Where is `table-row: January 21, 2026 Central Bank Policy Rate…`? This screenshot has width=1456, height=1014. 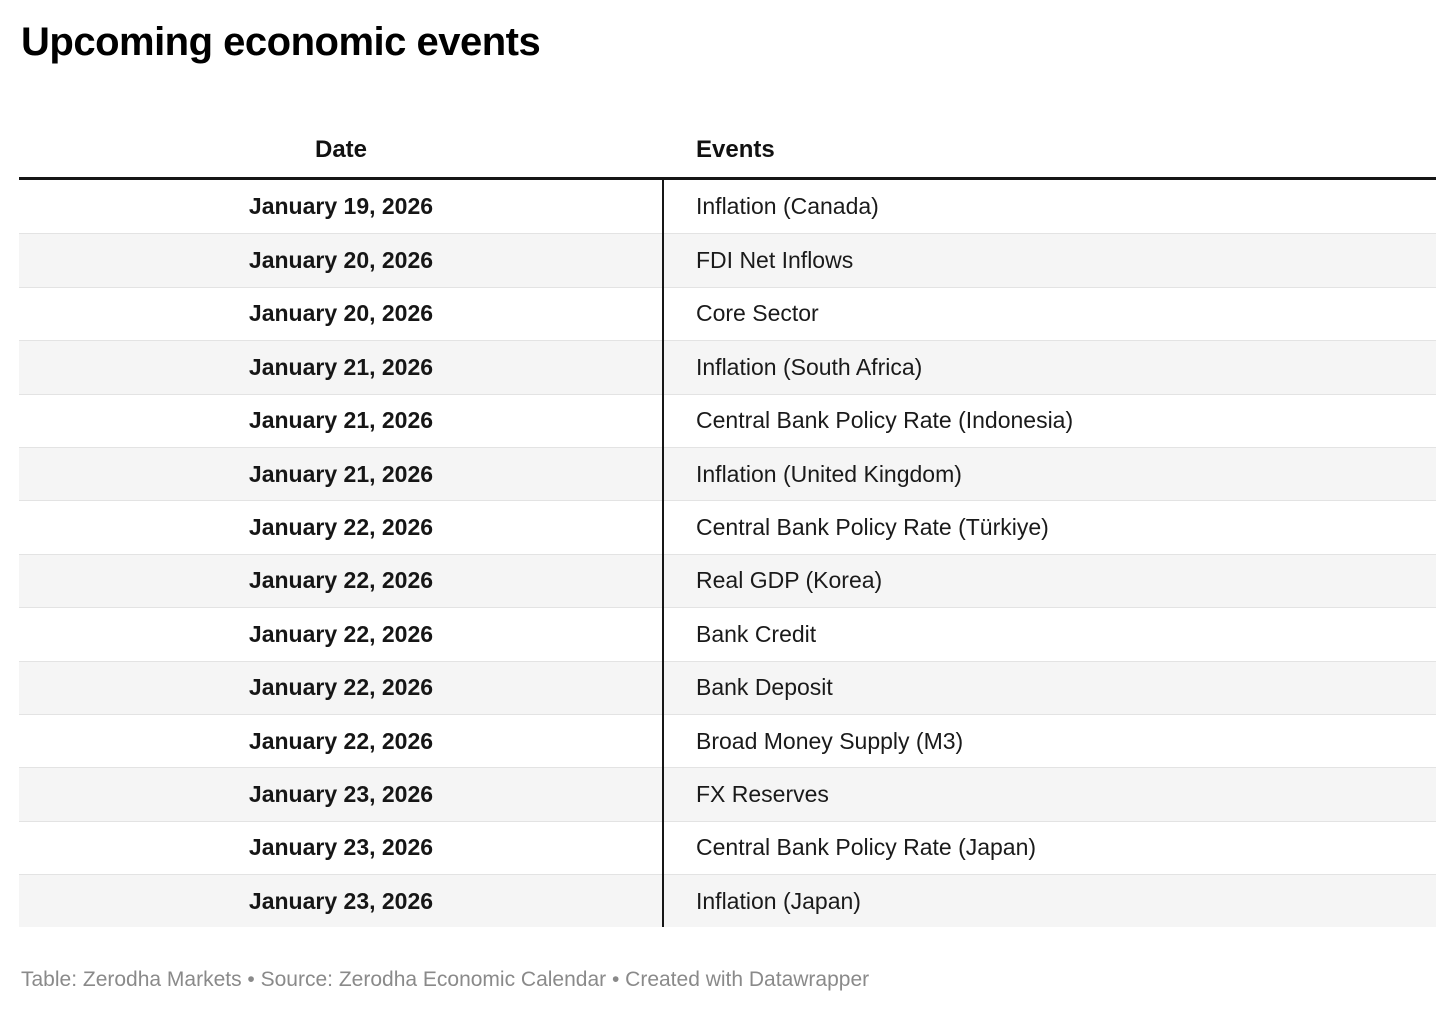 table-row: January 21, 2026 Central Bank Policy Rate… is located at coordinates (727, 420).